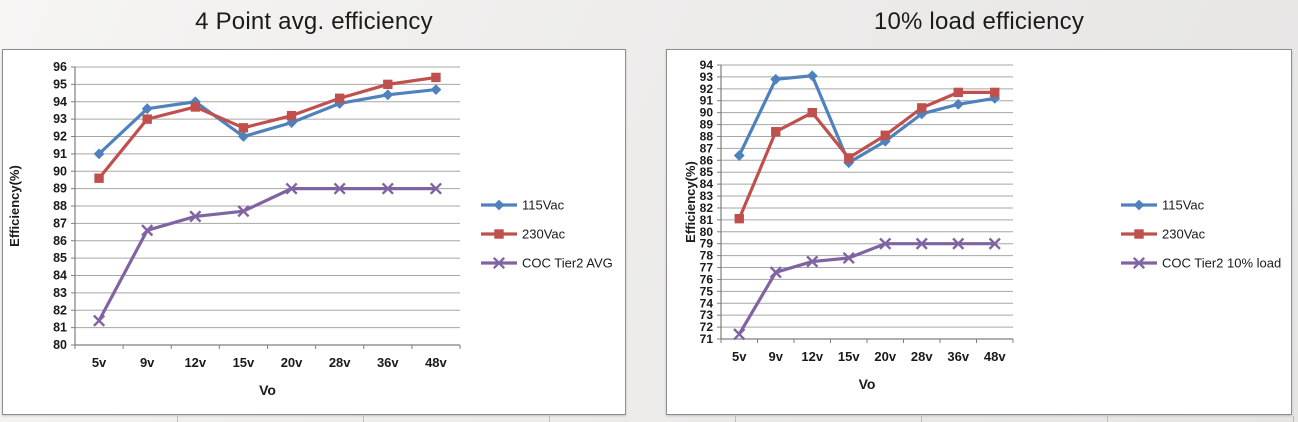 The width and height of the screenshot is (1298, 422). I want to click on y-tick-label: 96, so click(60, 67).